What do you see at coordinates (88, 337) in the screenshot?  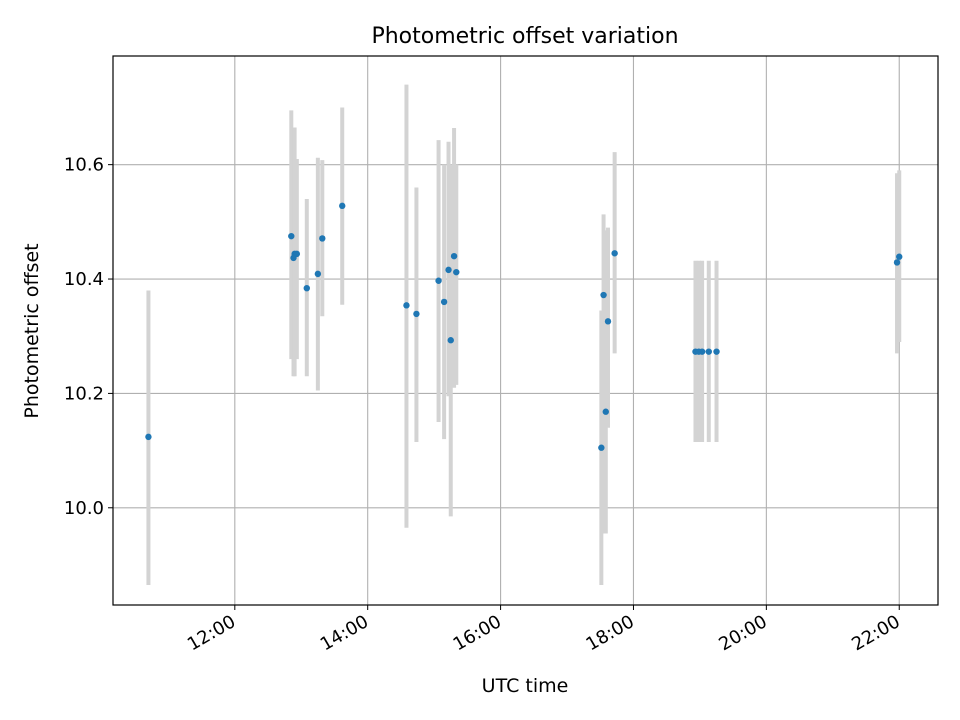 I see `y-axis-ticks: 10.0 10.2 10.4 10.6` at bounding box center [88, 337].